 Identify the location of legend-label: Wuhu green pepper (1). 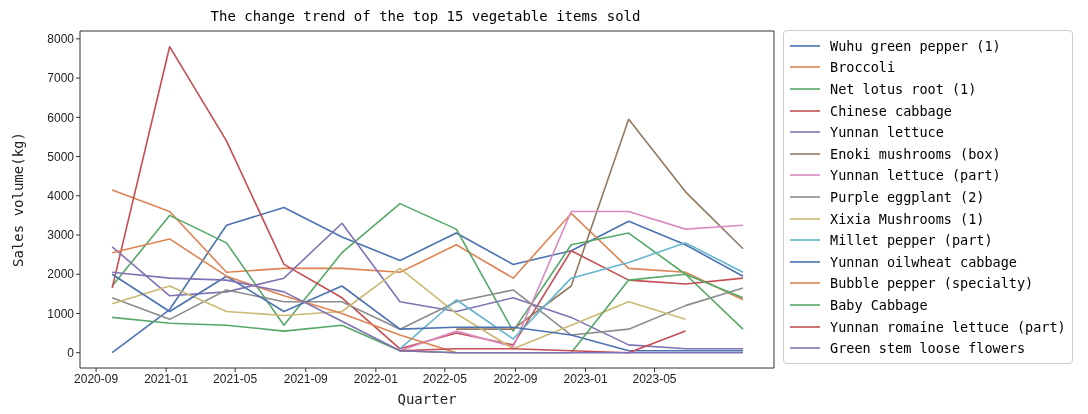
(915, 45).